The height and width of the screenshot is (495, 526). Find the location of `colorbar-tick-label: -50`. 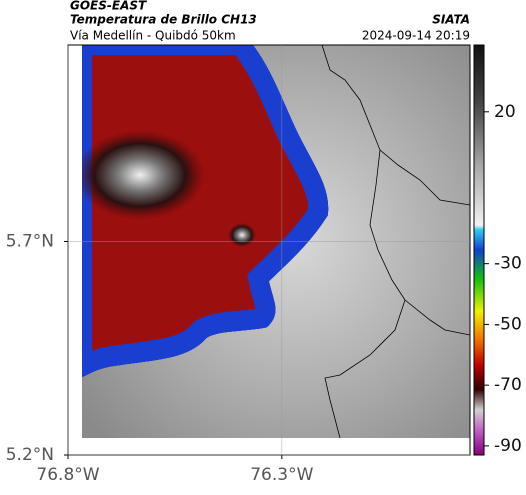

colorbar-tick-label: -50 is located at coordinates (508, 324).